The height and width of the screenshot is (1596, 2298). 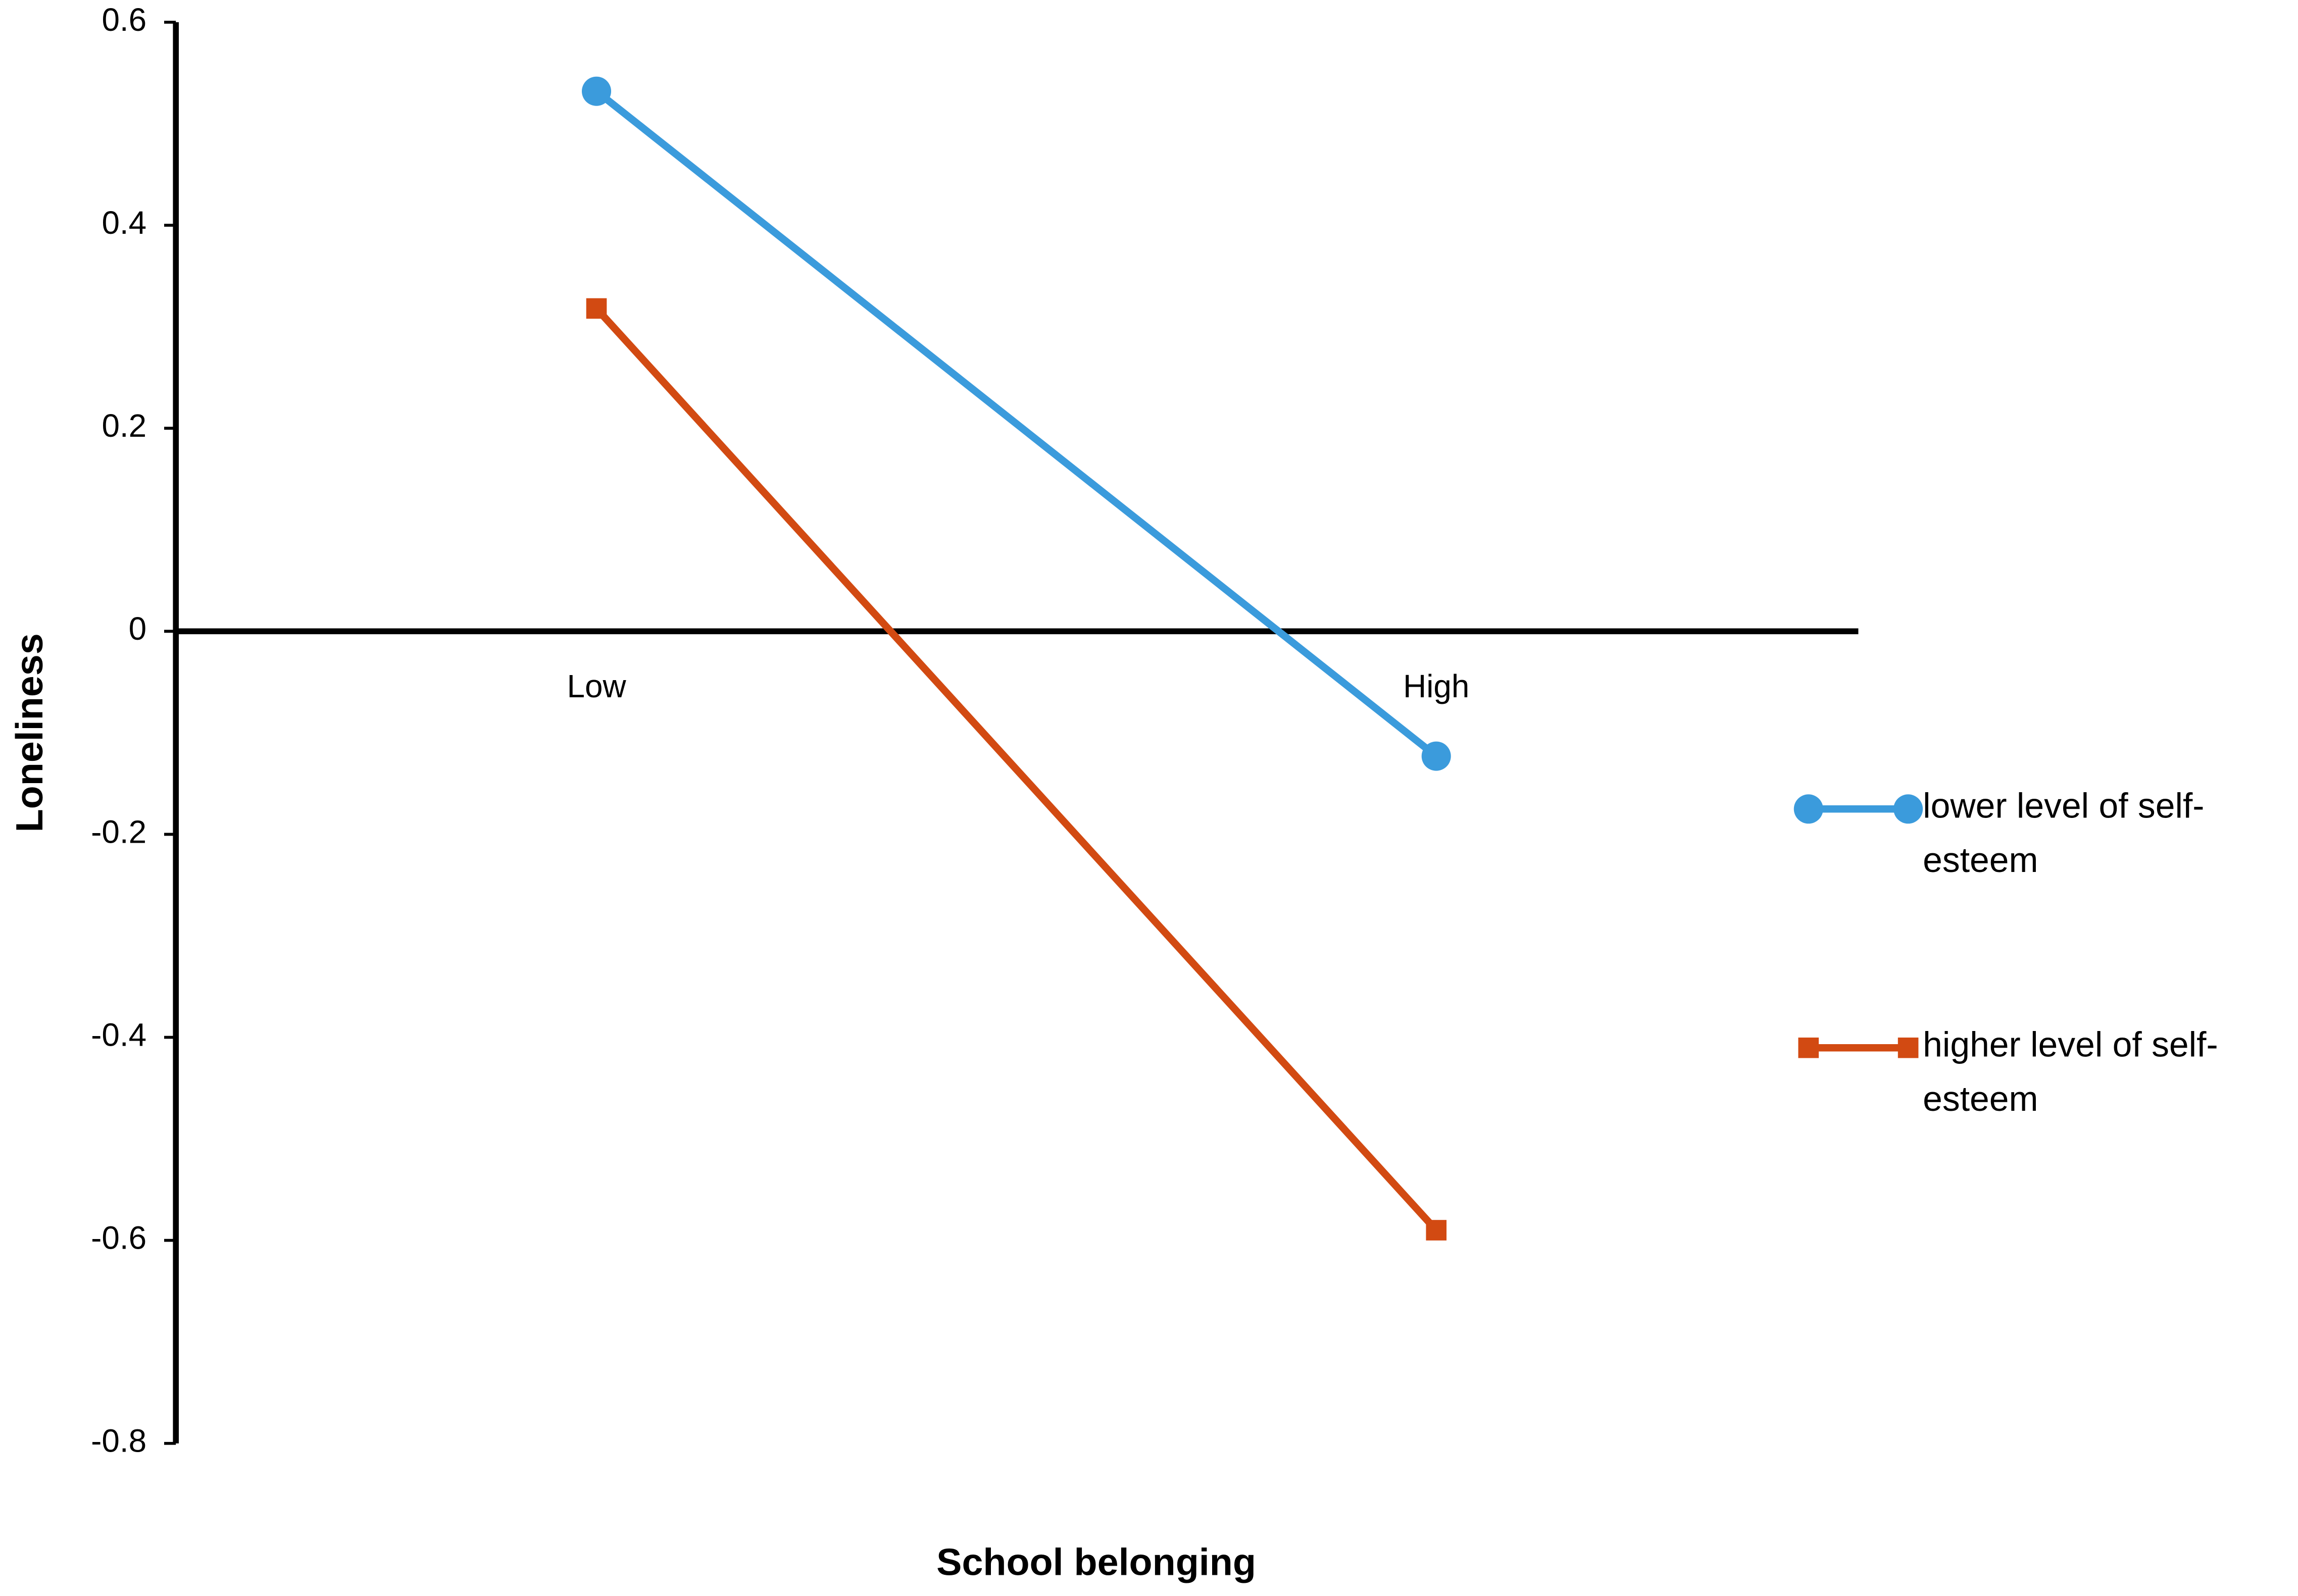 I want to click on y-axis-title: Loneliness, so click(x=30, y=732).